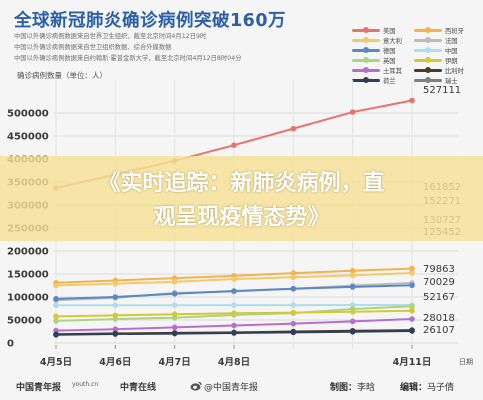 The height and width of the screenshot is (400, 483). I want to click on series-伊朗, so click(234, 313).